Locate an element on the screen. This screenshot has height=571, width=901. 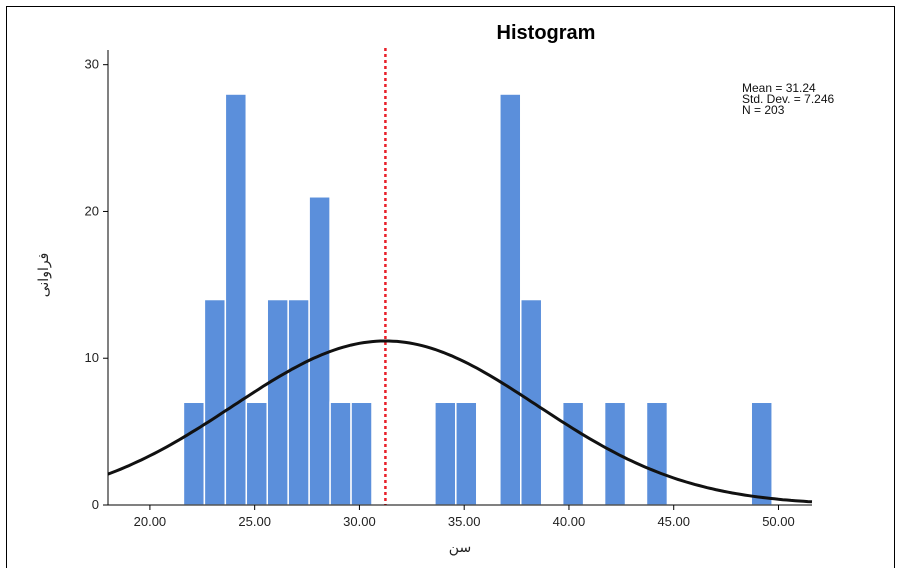
y-tick-label: 20 is located at coordinates (92, 210).